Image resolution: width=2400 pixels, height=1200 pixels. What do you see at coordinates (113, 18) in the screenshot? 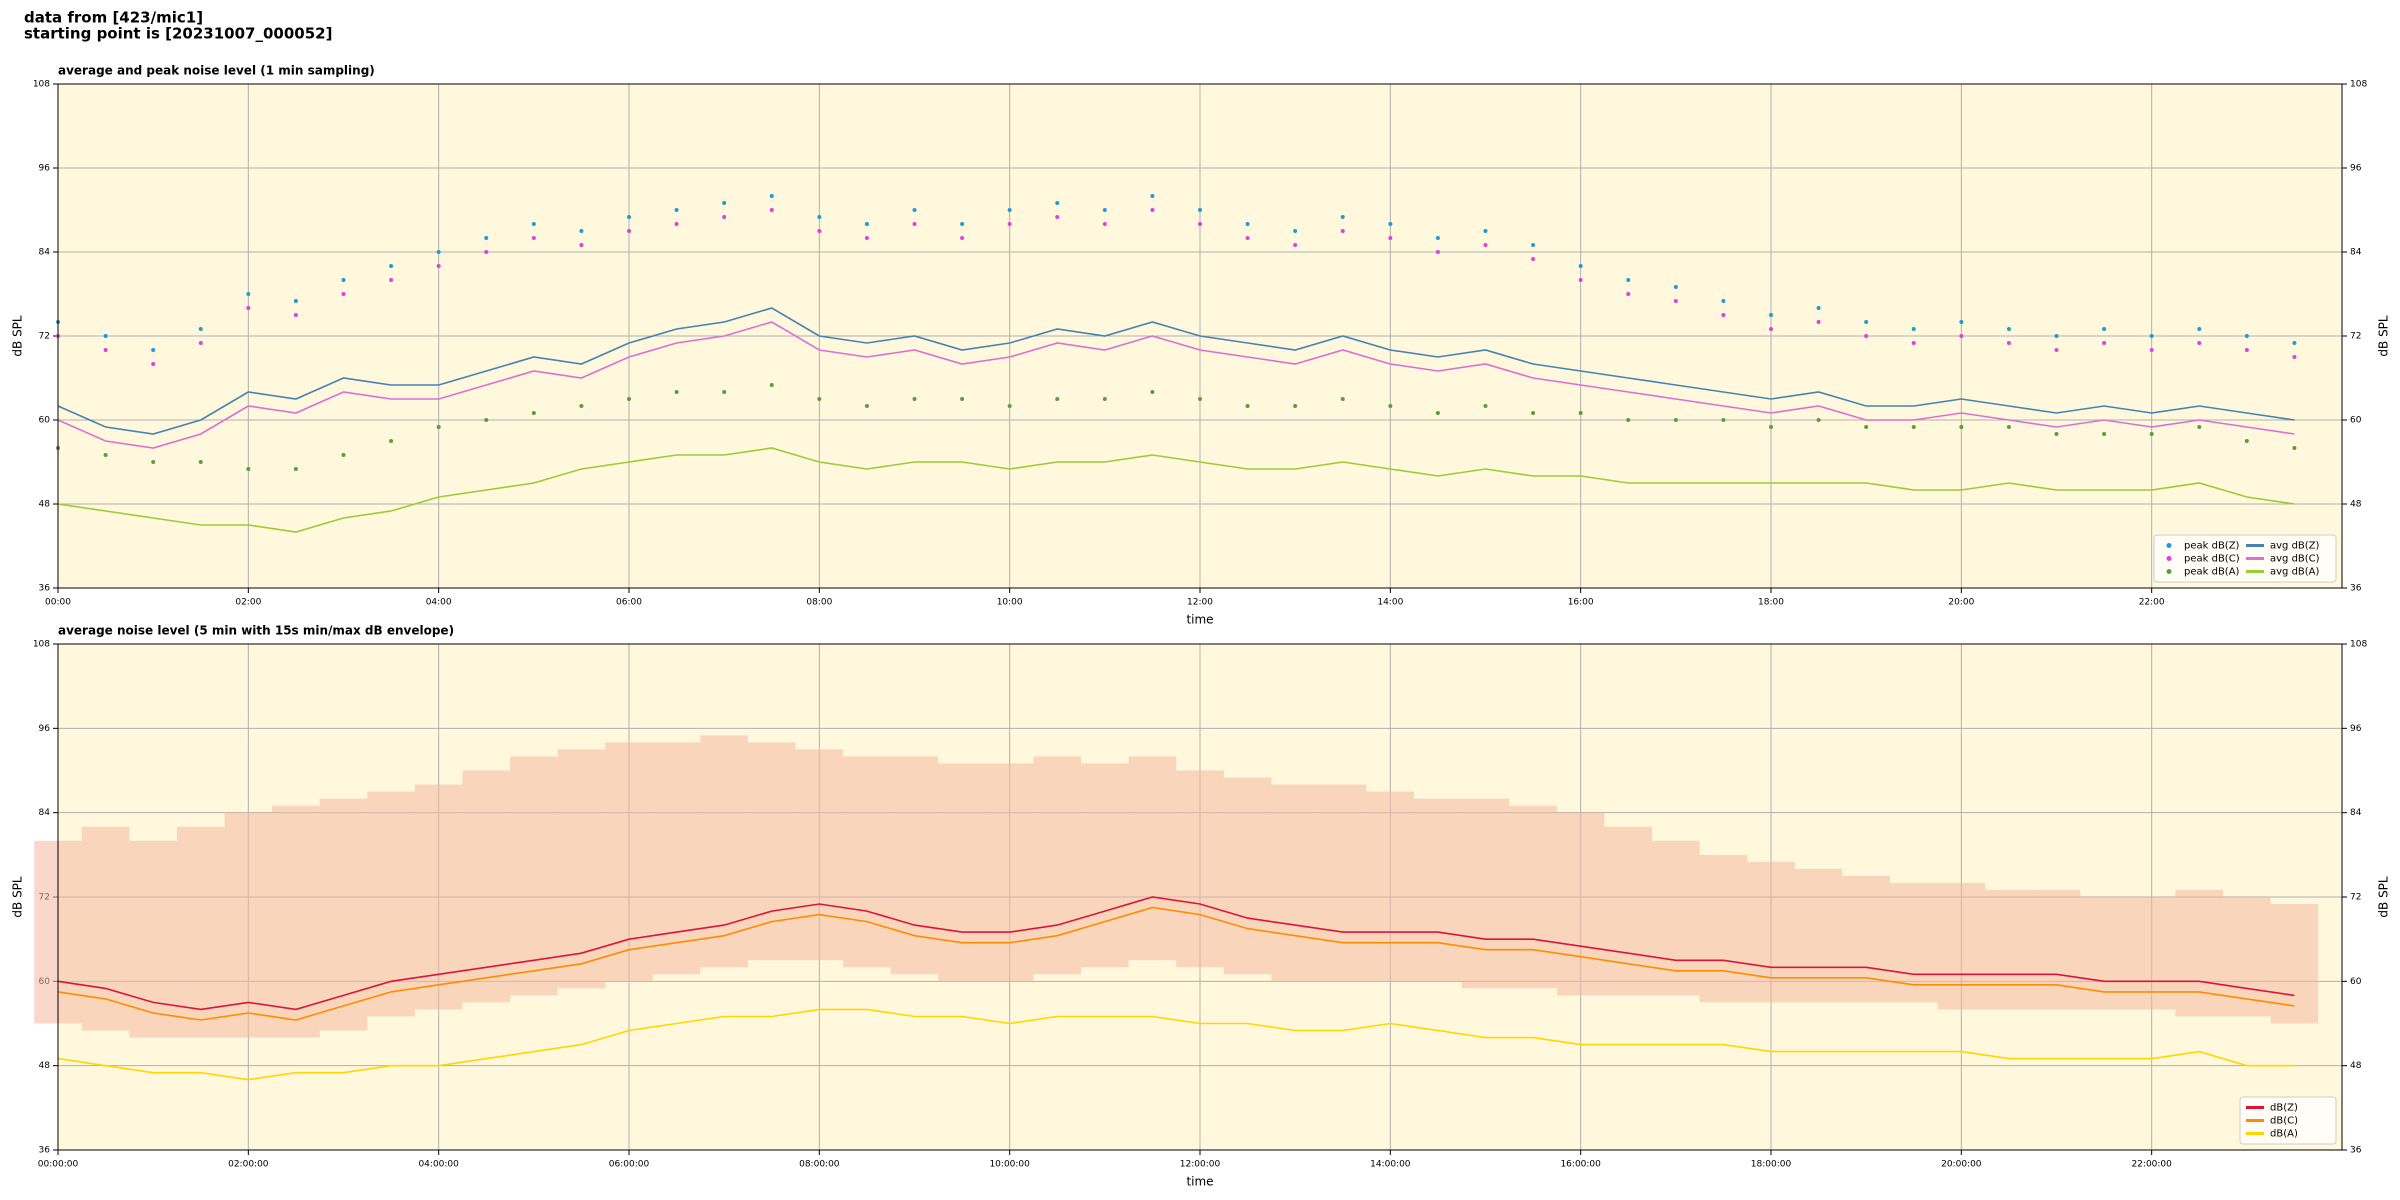
I see `header-line: data from [423/mic1]` at bounding box center [113, 18].